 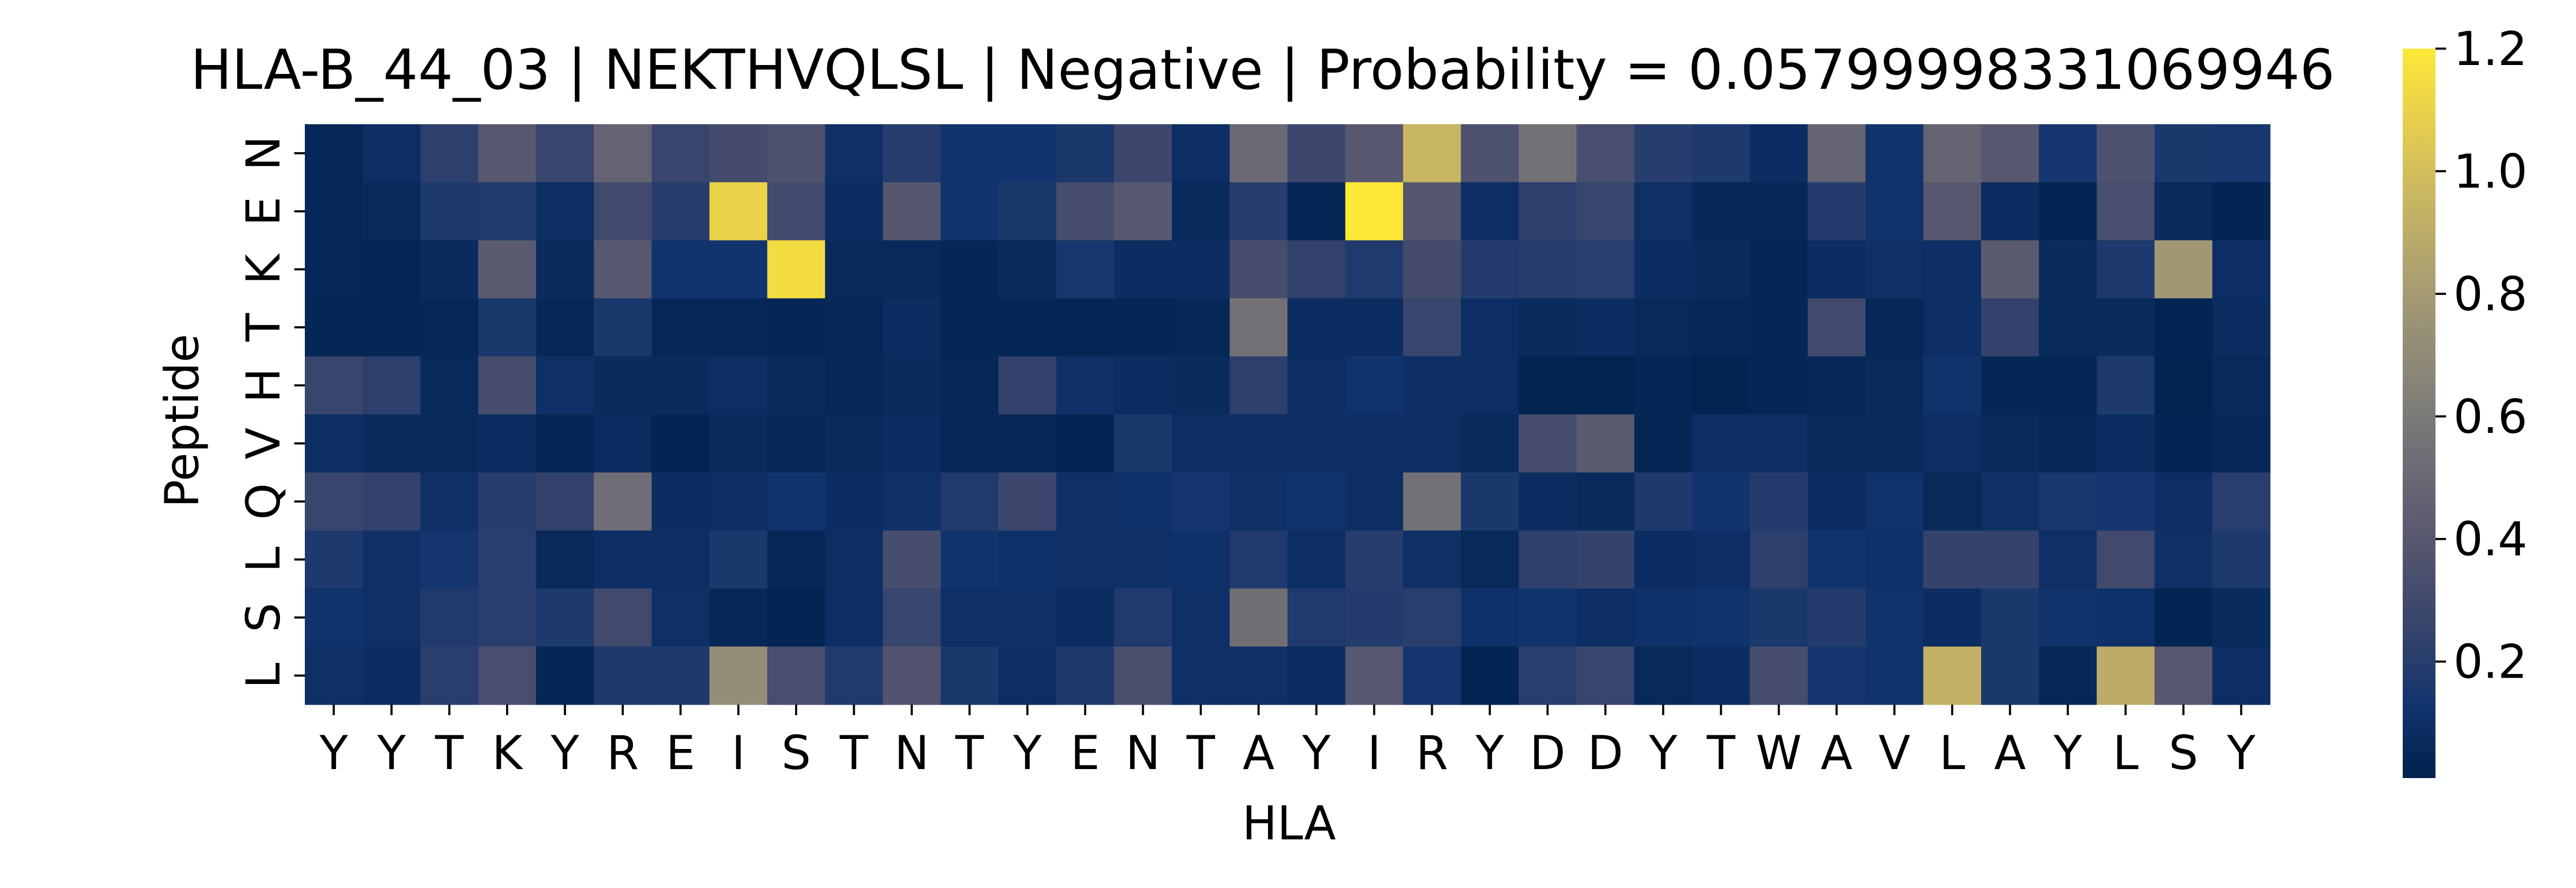 What do you see at coordinates (1289, 823) in the screenshot?
I see `x-axis-label: HLA` at bounding box center [1289, 823].